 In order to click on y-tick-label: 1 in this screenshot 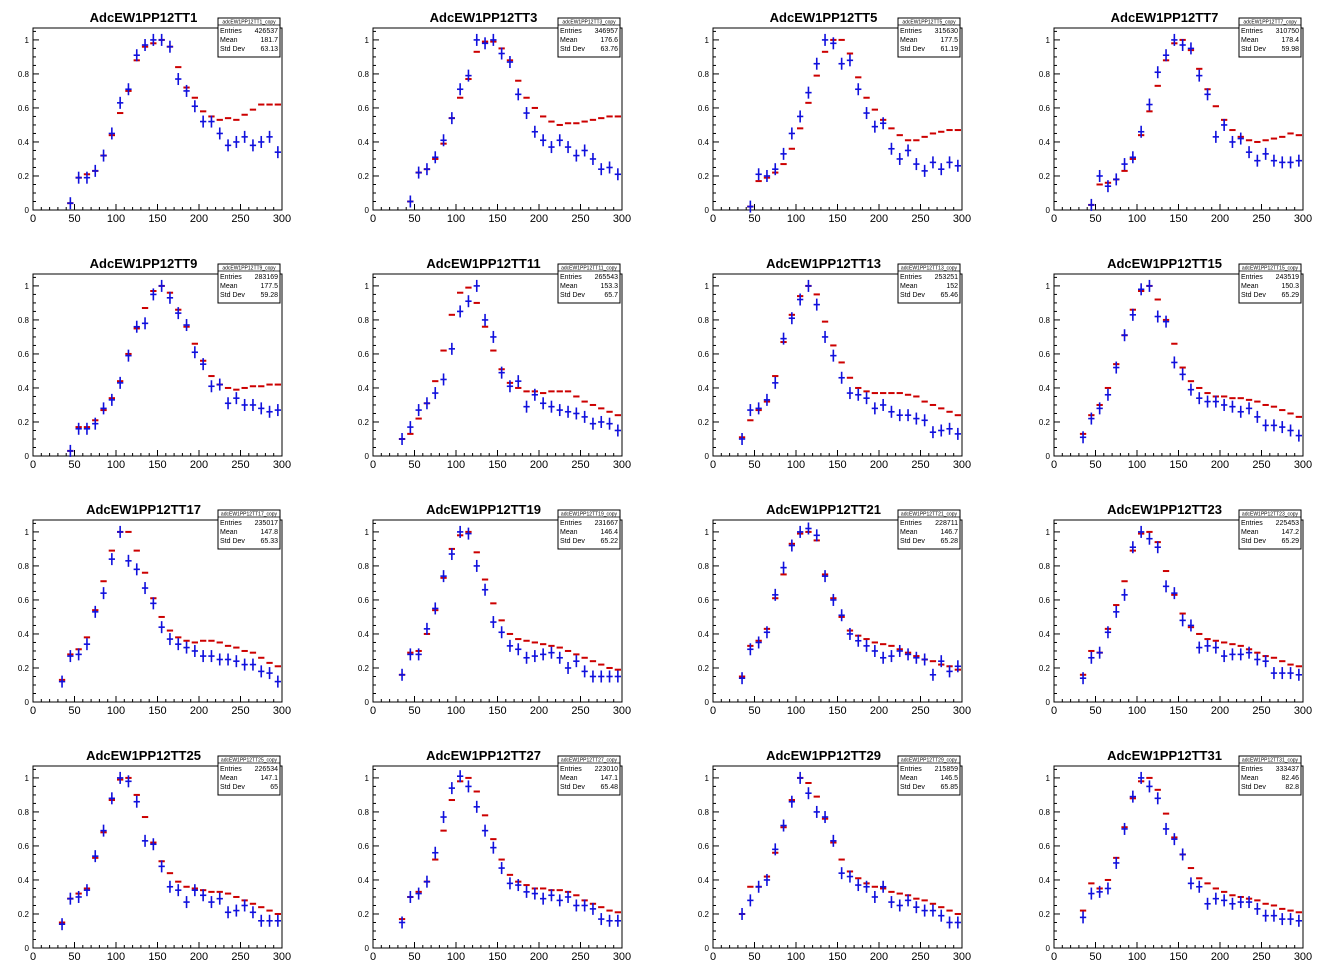, I will do `click(367, 778)`.